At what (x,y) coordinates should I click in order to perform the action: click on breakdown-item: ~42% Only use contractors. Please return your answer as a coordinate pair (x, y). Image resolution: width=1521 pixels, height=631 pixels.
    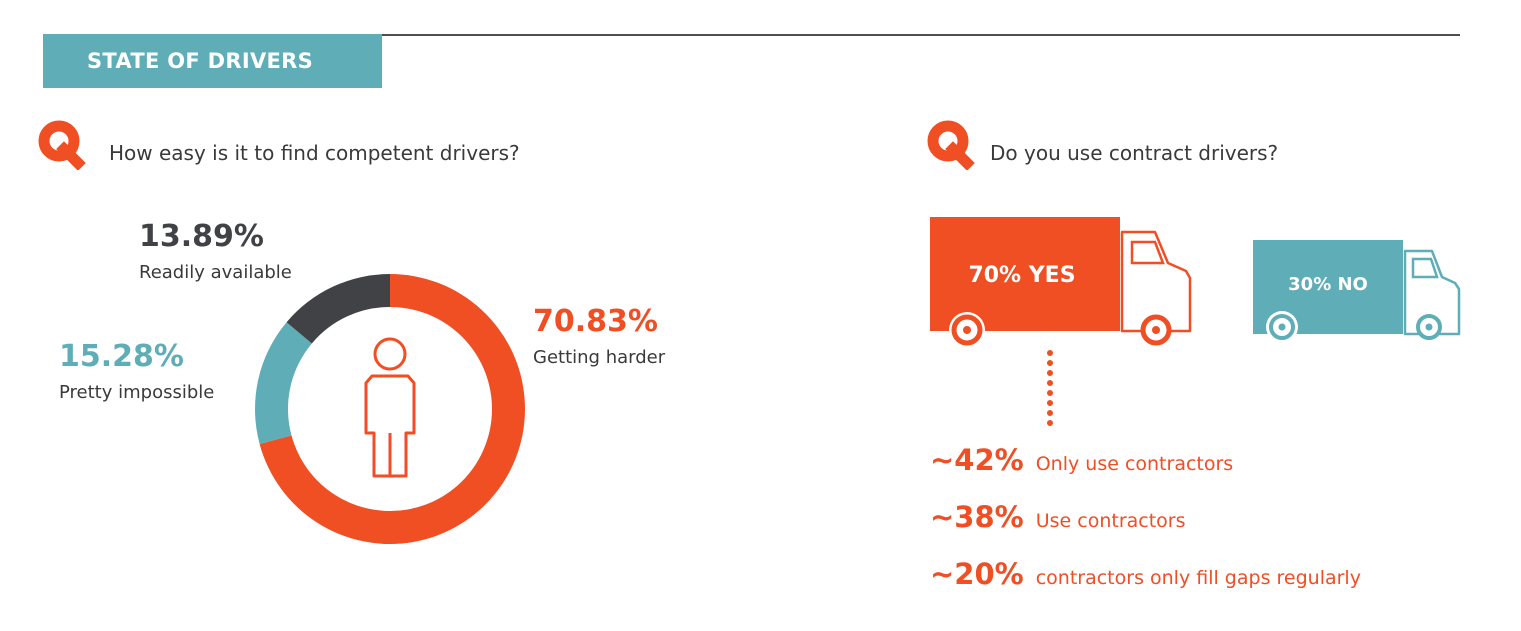
    Looking at the image, I should click on (1081, 460).